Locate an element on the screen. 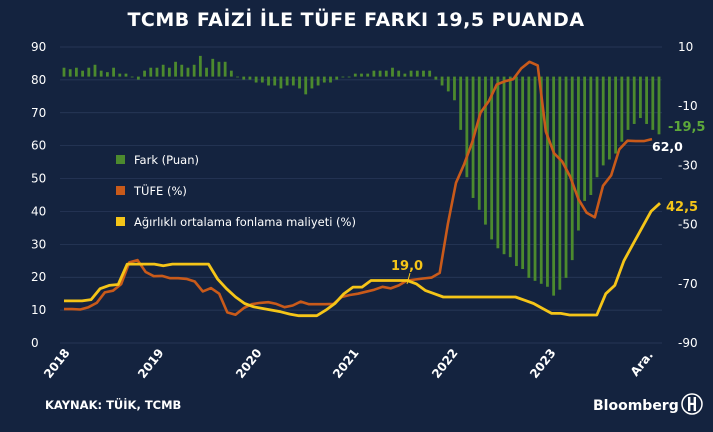 The width and height of the screenshot is (713, 432). source-note: KAYNAK: TÜİK, TCMB is located at coordinates (113, 404).